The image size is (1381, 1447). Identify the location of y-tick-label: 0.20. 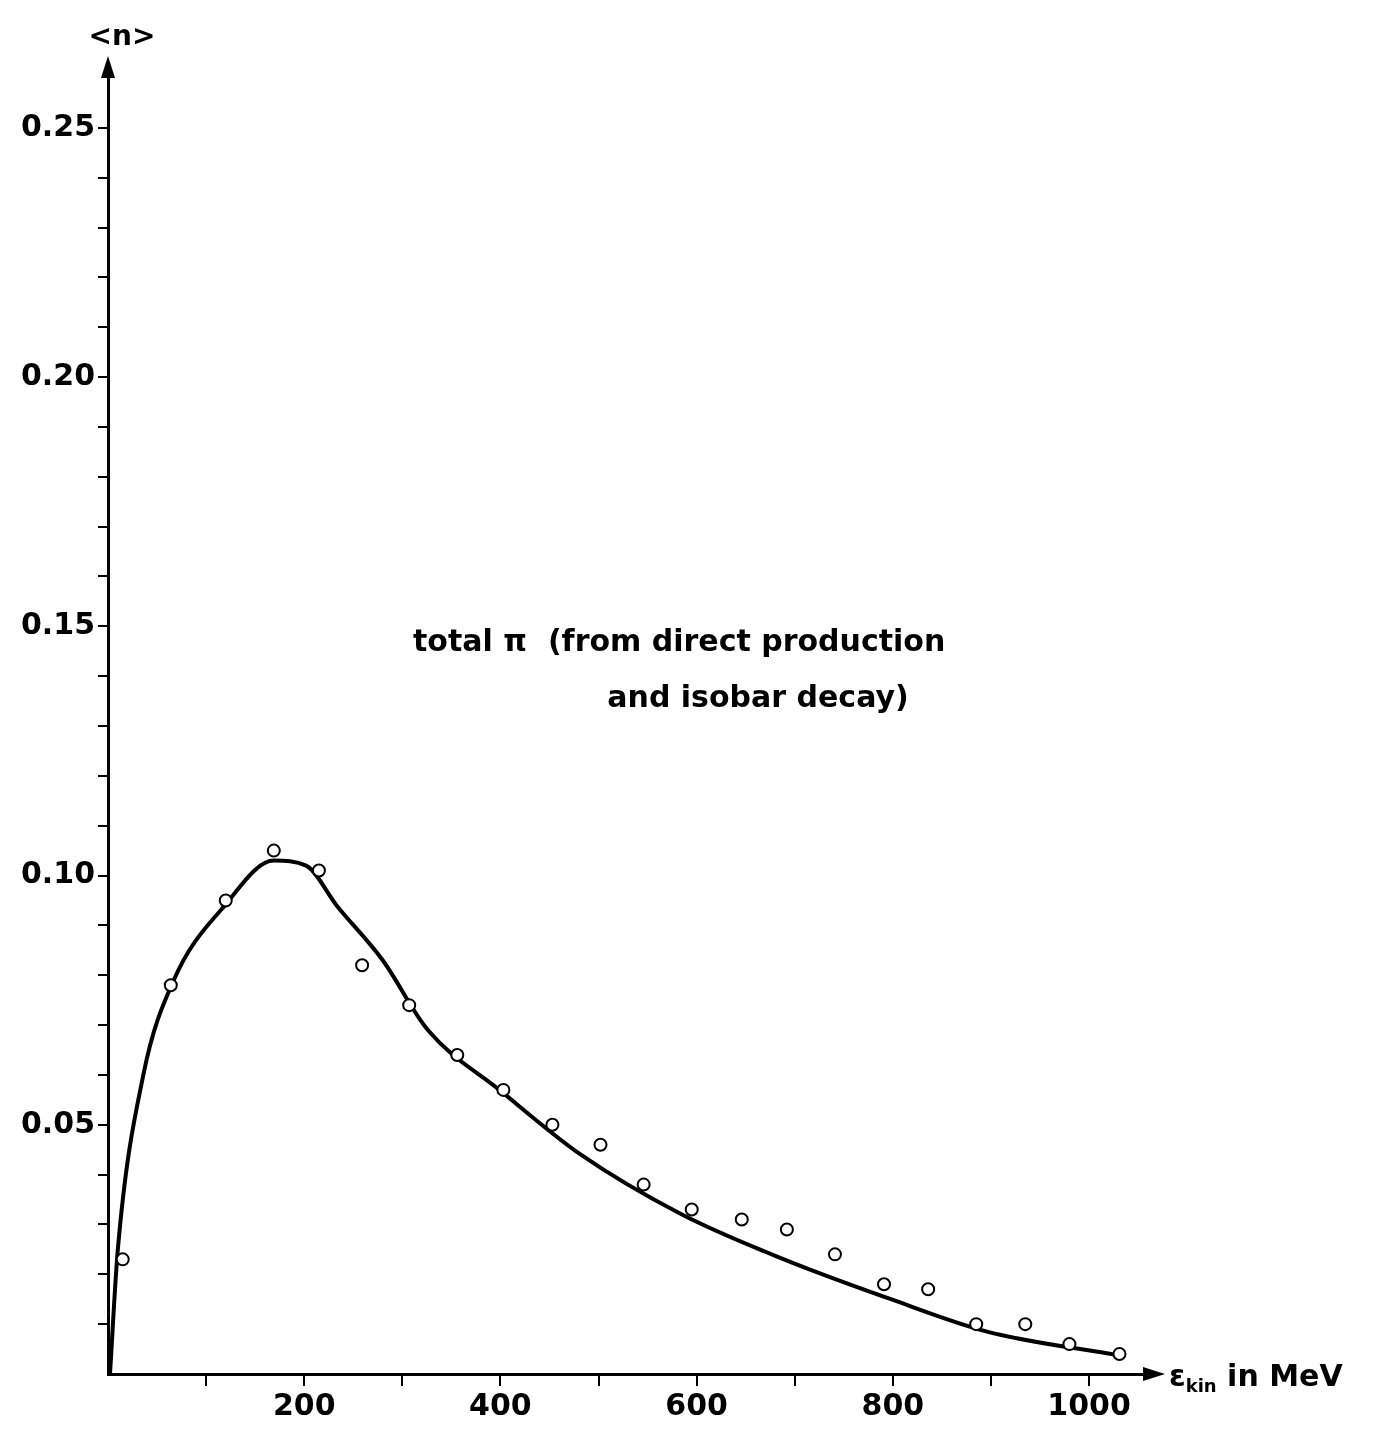
(58, 374).